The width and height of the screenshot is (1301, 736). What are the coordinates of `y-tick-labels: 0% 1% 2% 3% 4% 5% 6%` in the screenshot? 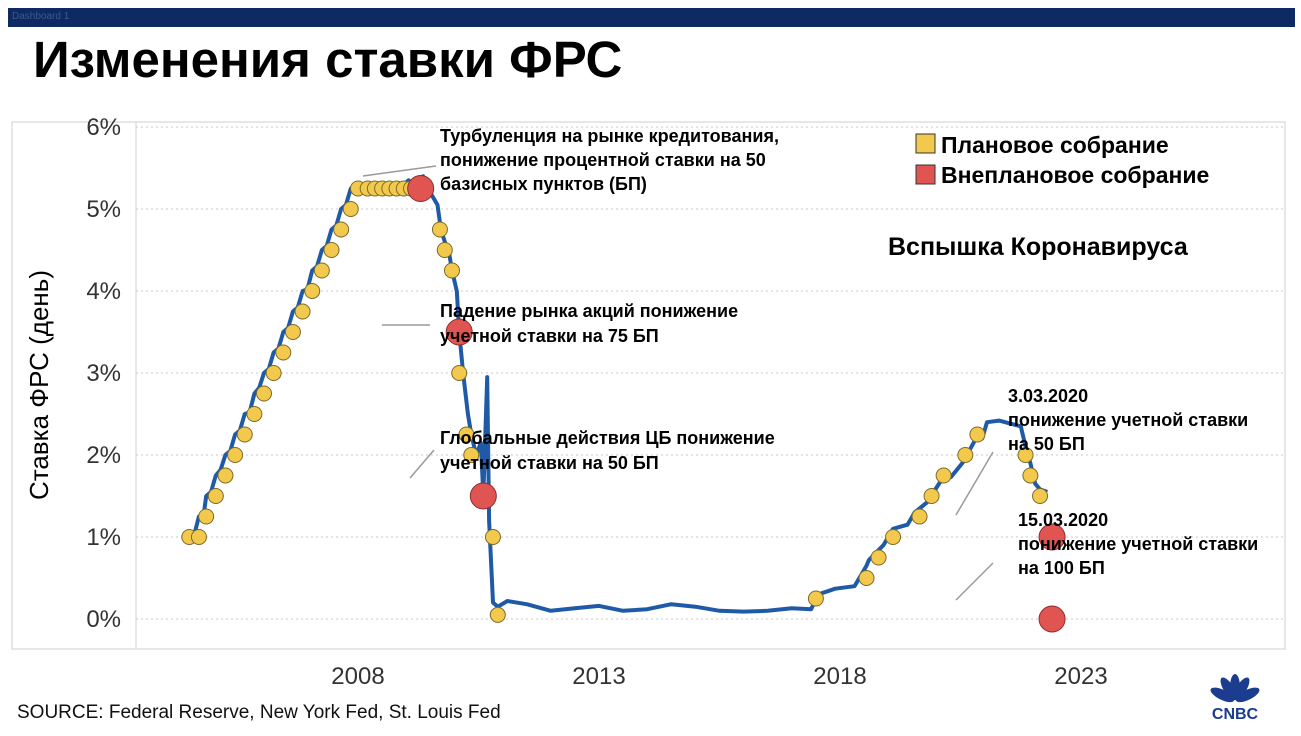 It's located at (103, 373).